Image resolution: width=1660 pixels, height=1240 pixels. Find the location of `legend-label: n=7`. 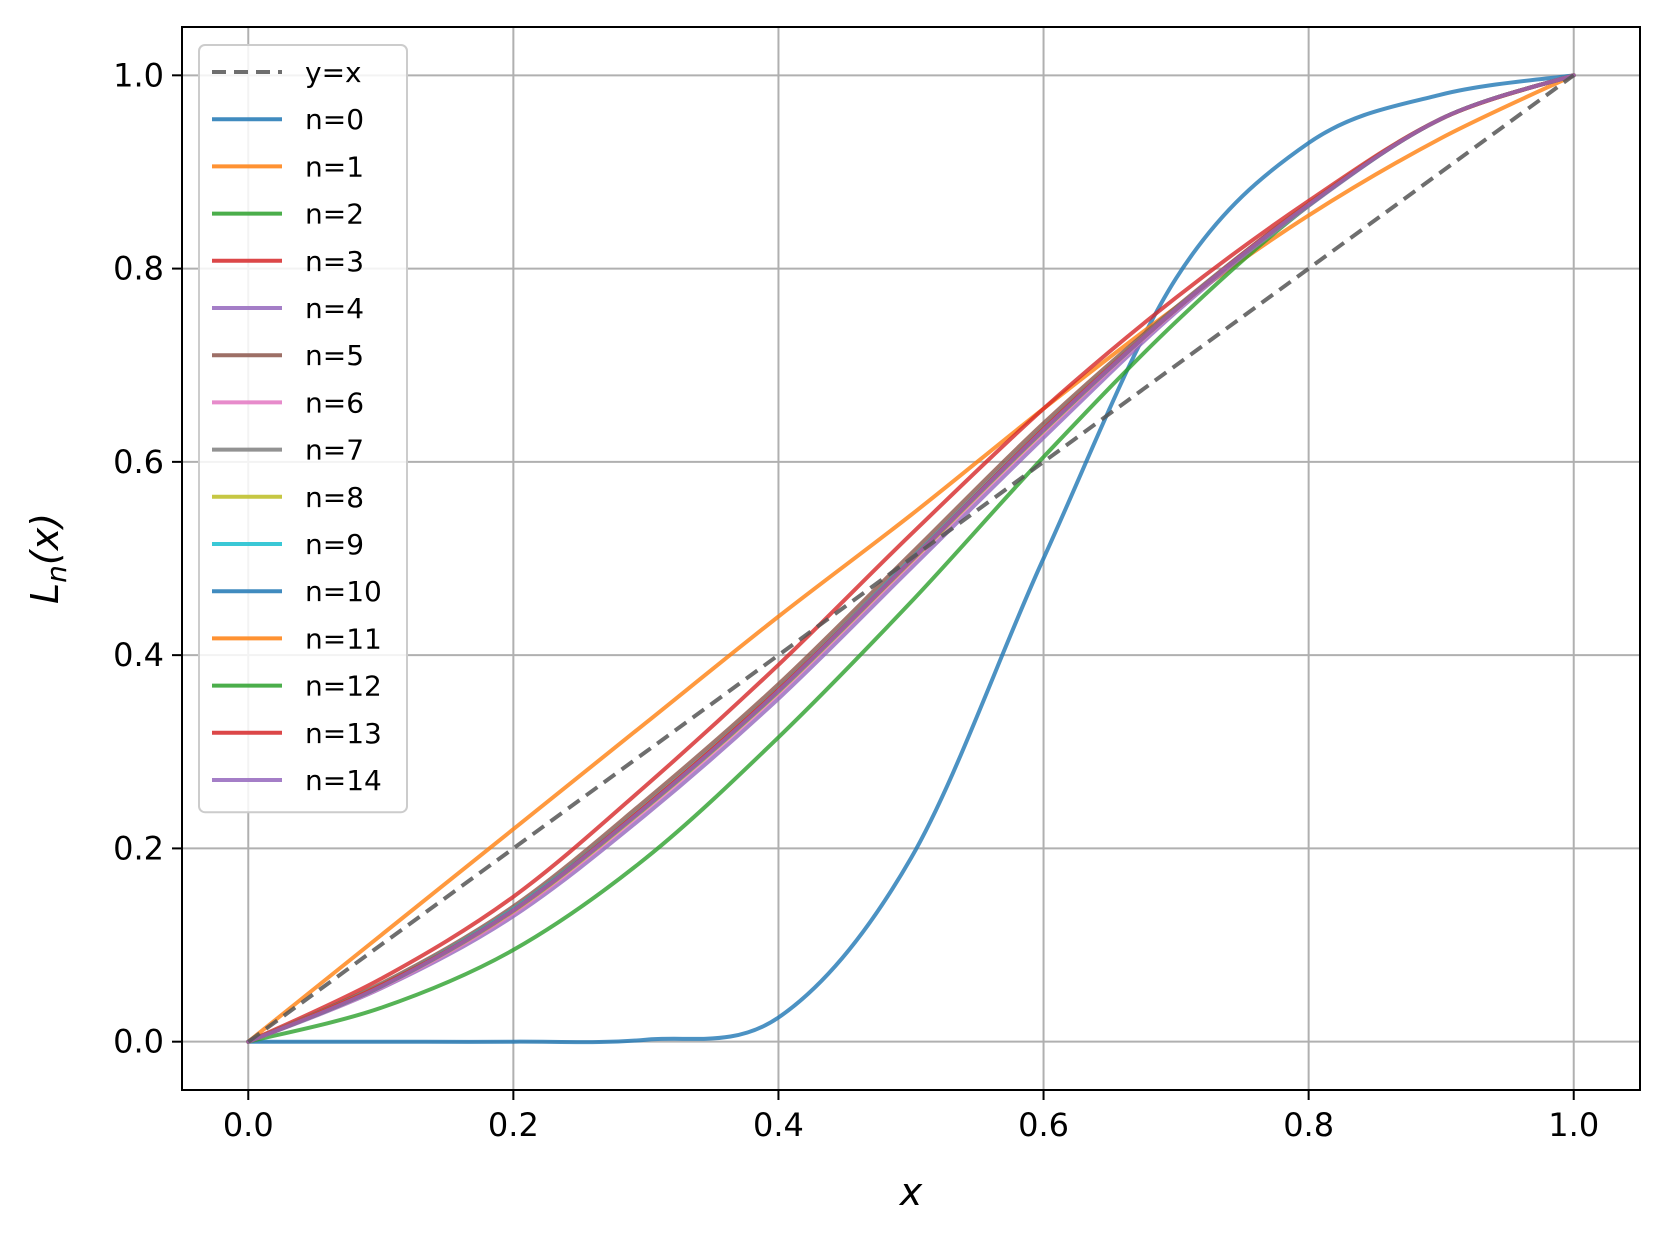

legend-label: n=7 is located at coordinates (334, 450).